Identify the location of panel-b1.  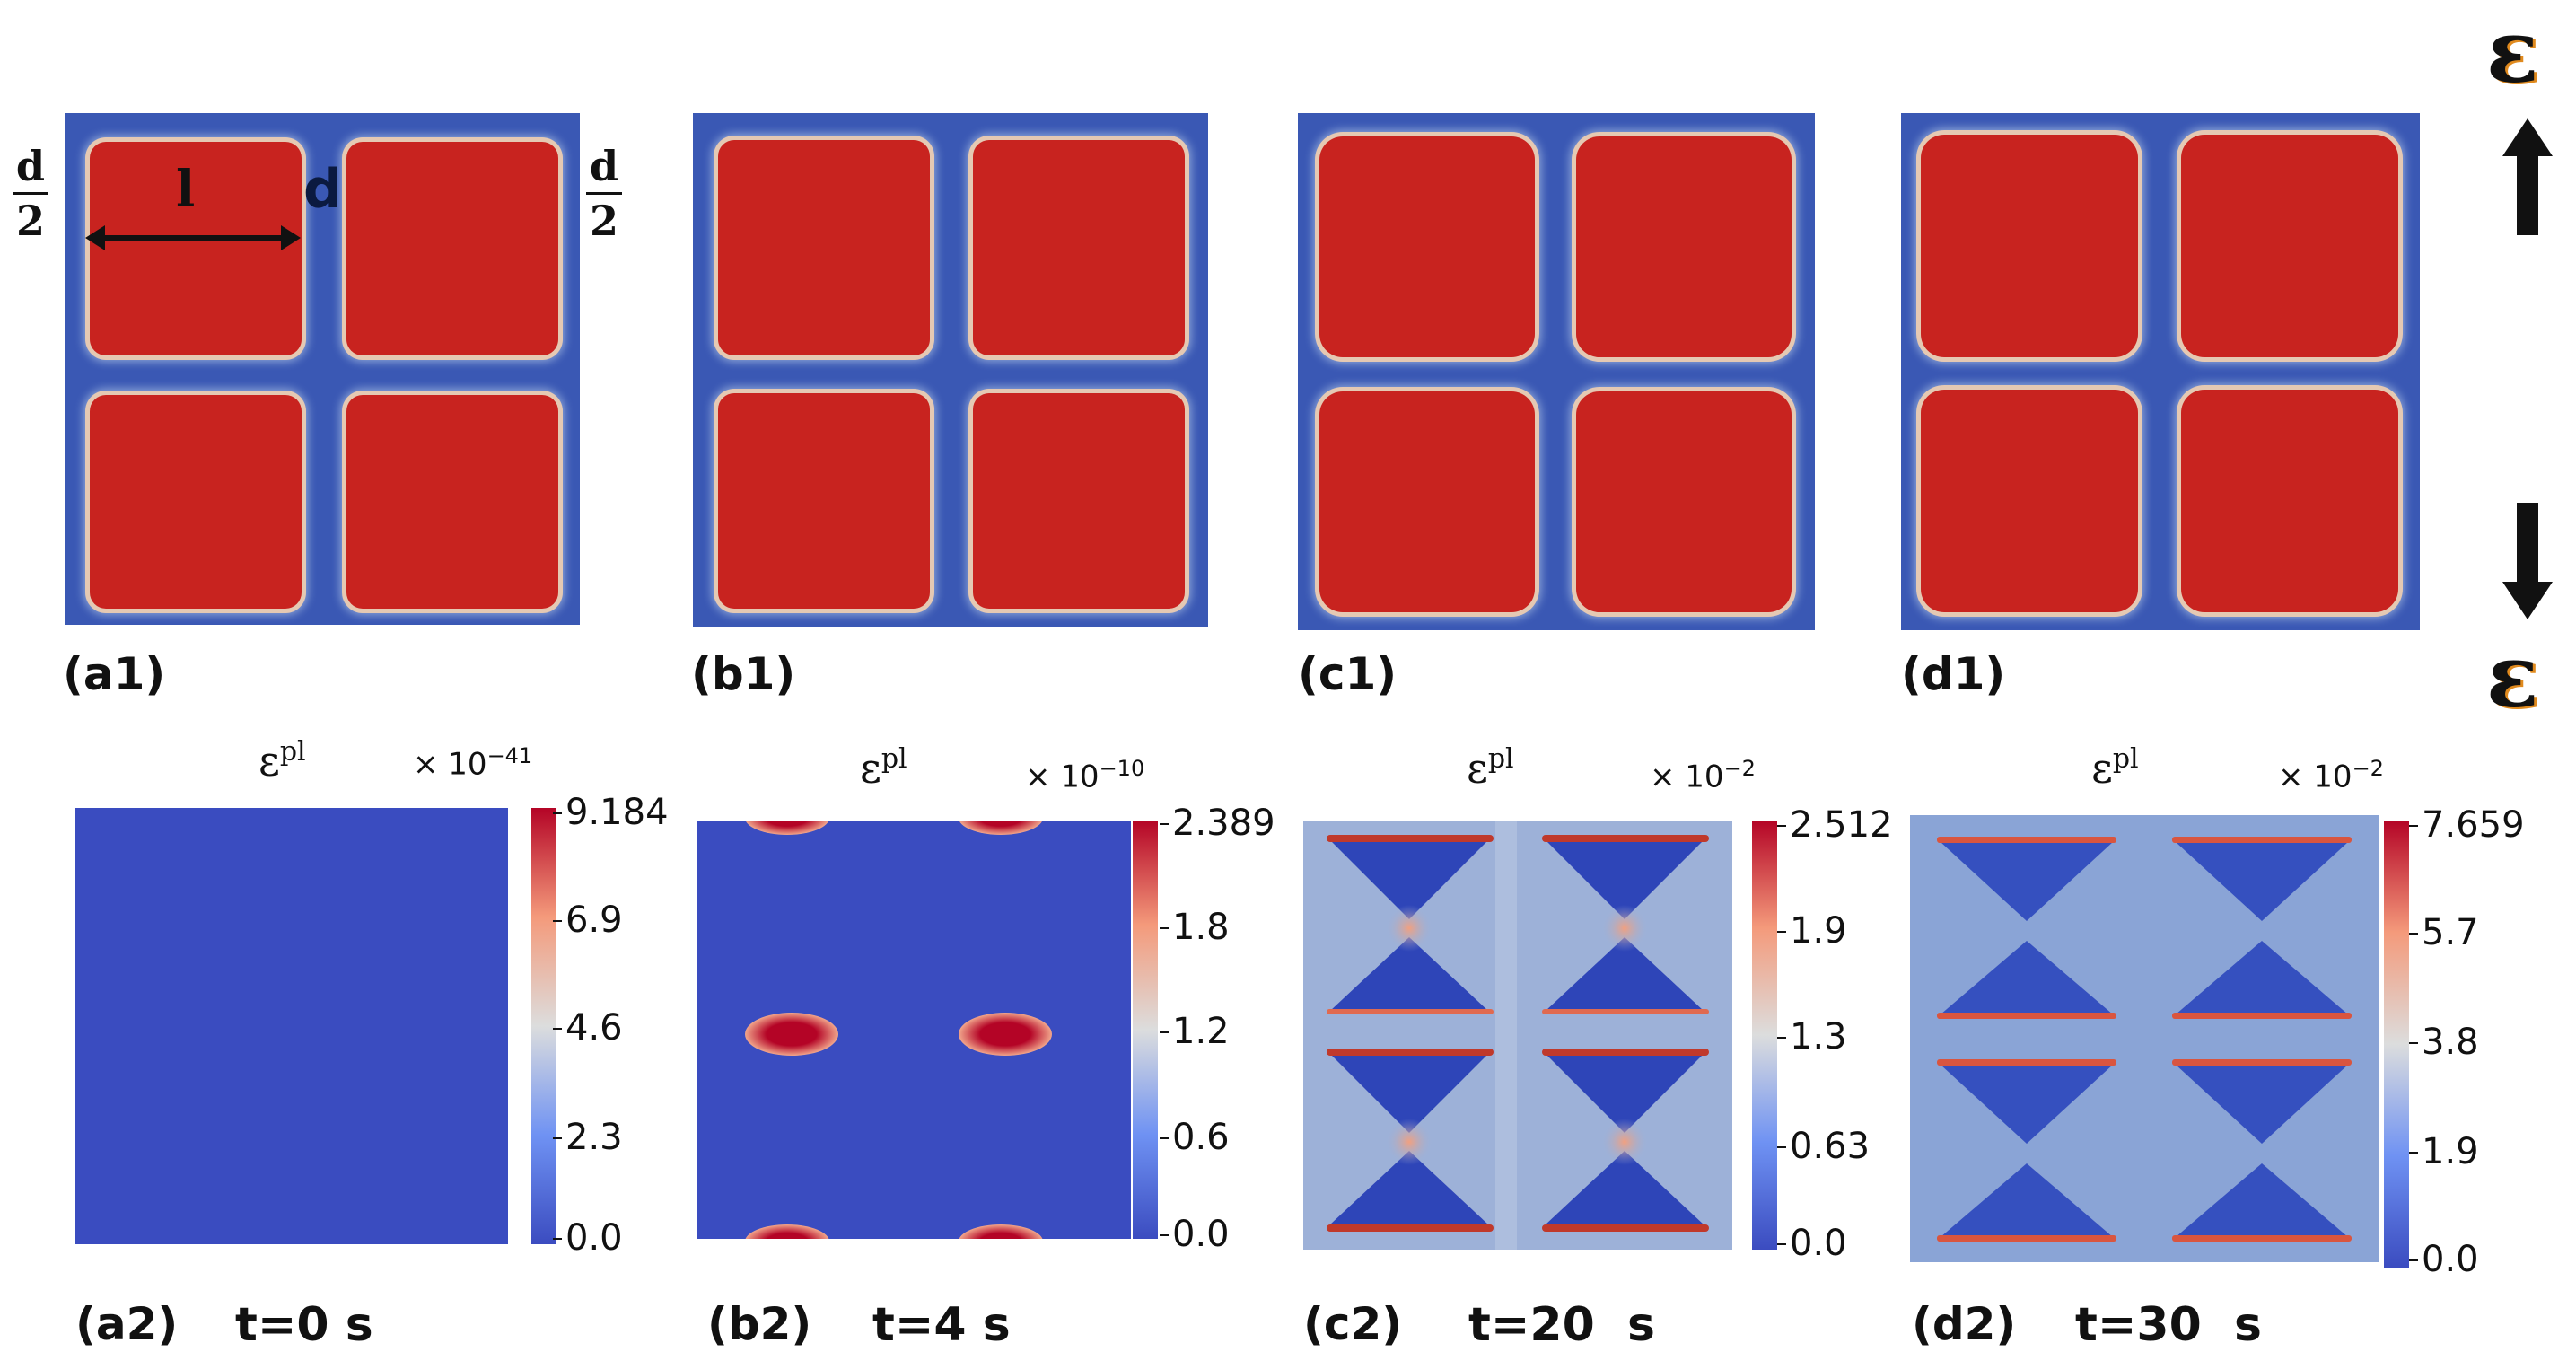
(950, 370).